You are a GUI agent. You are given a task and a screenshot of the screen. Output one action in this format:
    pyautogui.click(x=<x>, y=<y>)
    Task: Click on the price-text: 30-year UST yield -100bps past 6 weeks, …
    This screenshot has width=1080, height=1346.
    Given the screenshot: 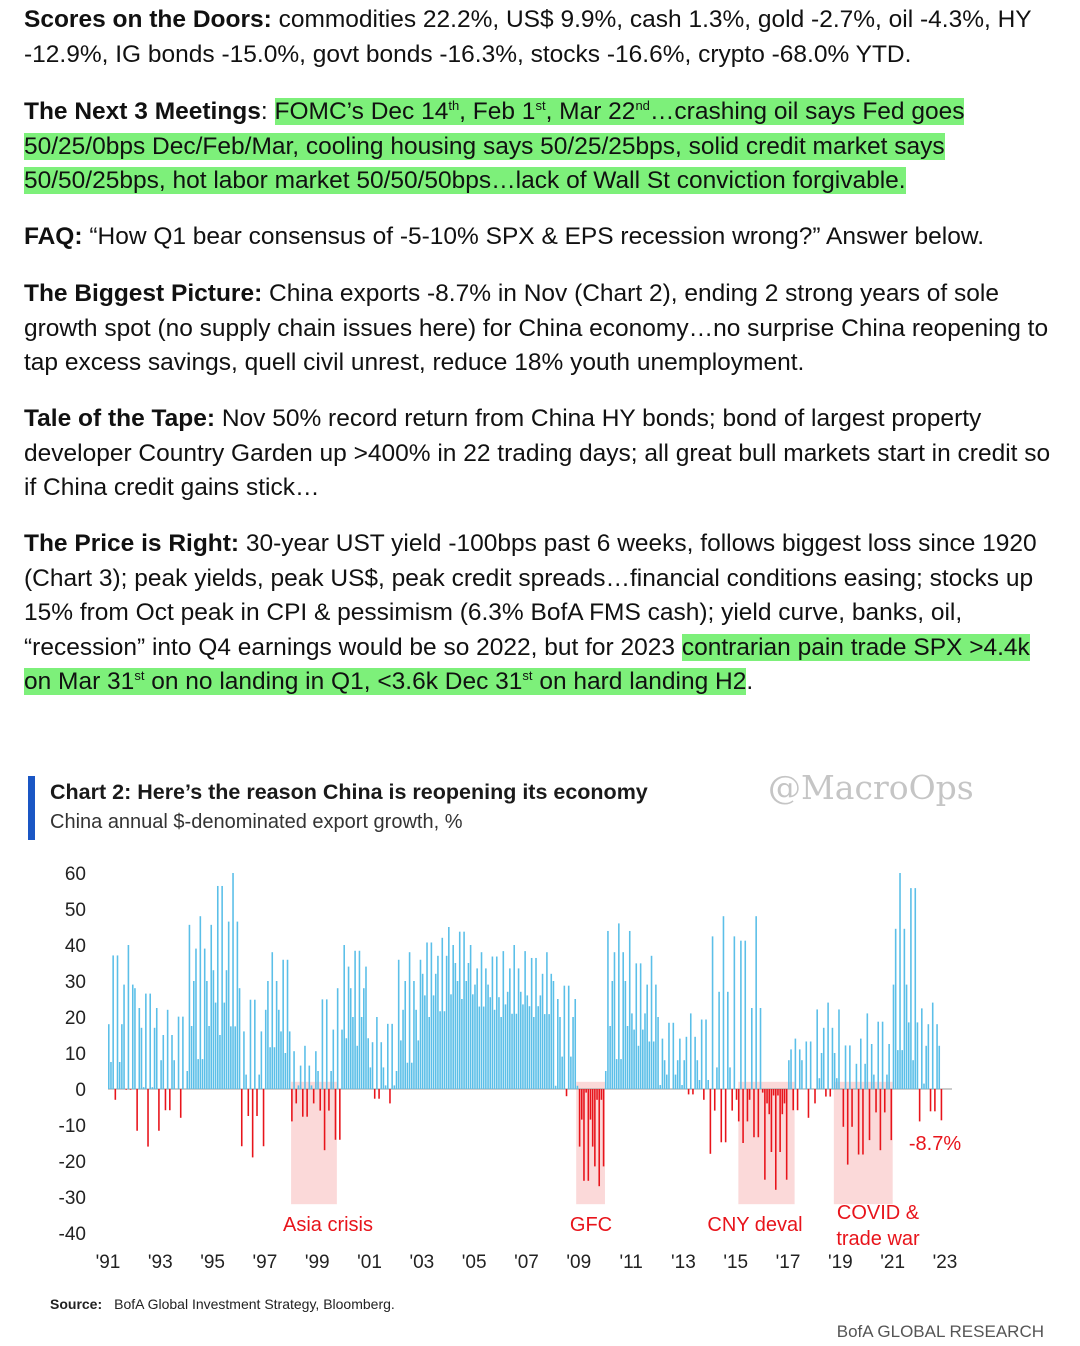 What is the action you would take?
    pyautogui.click(x=530, y=595)
    